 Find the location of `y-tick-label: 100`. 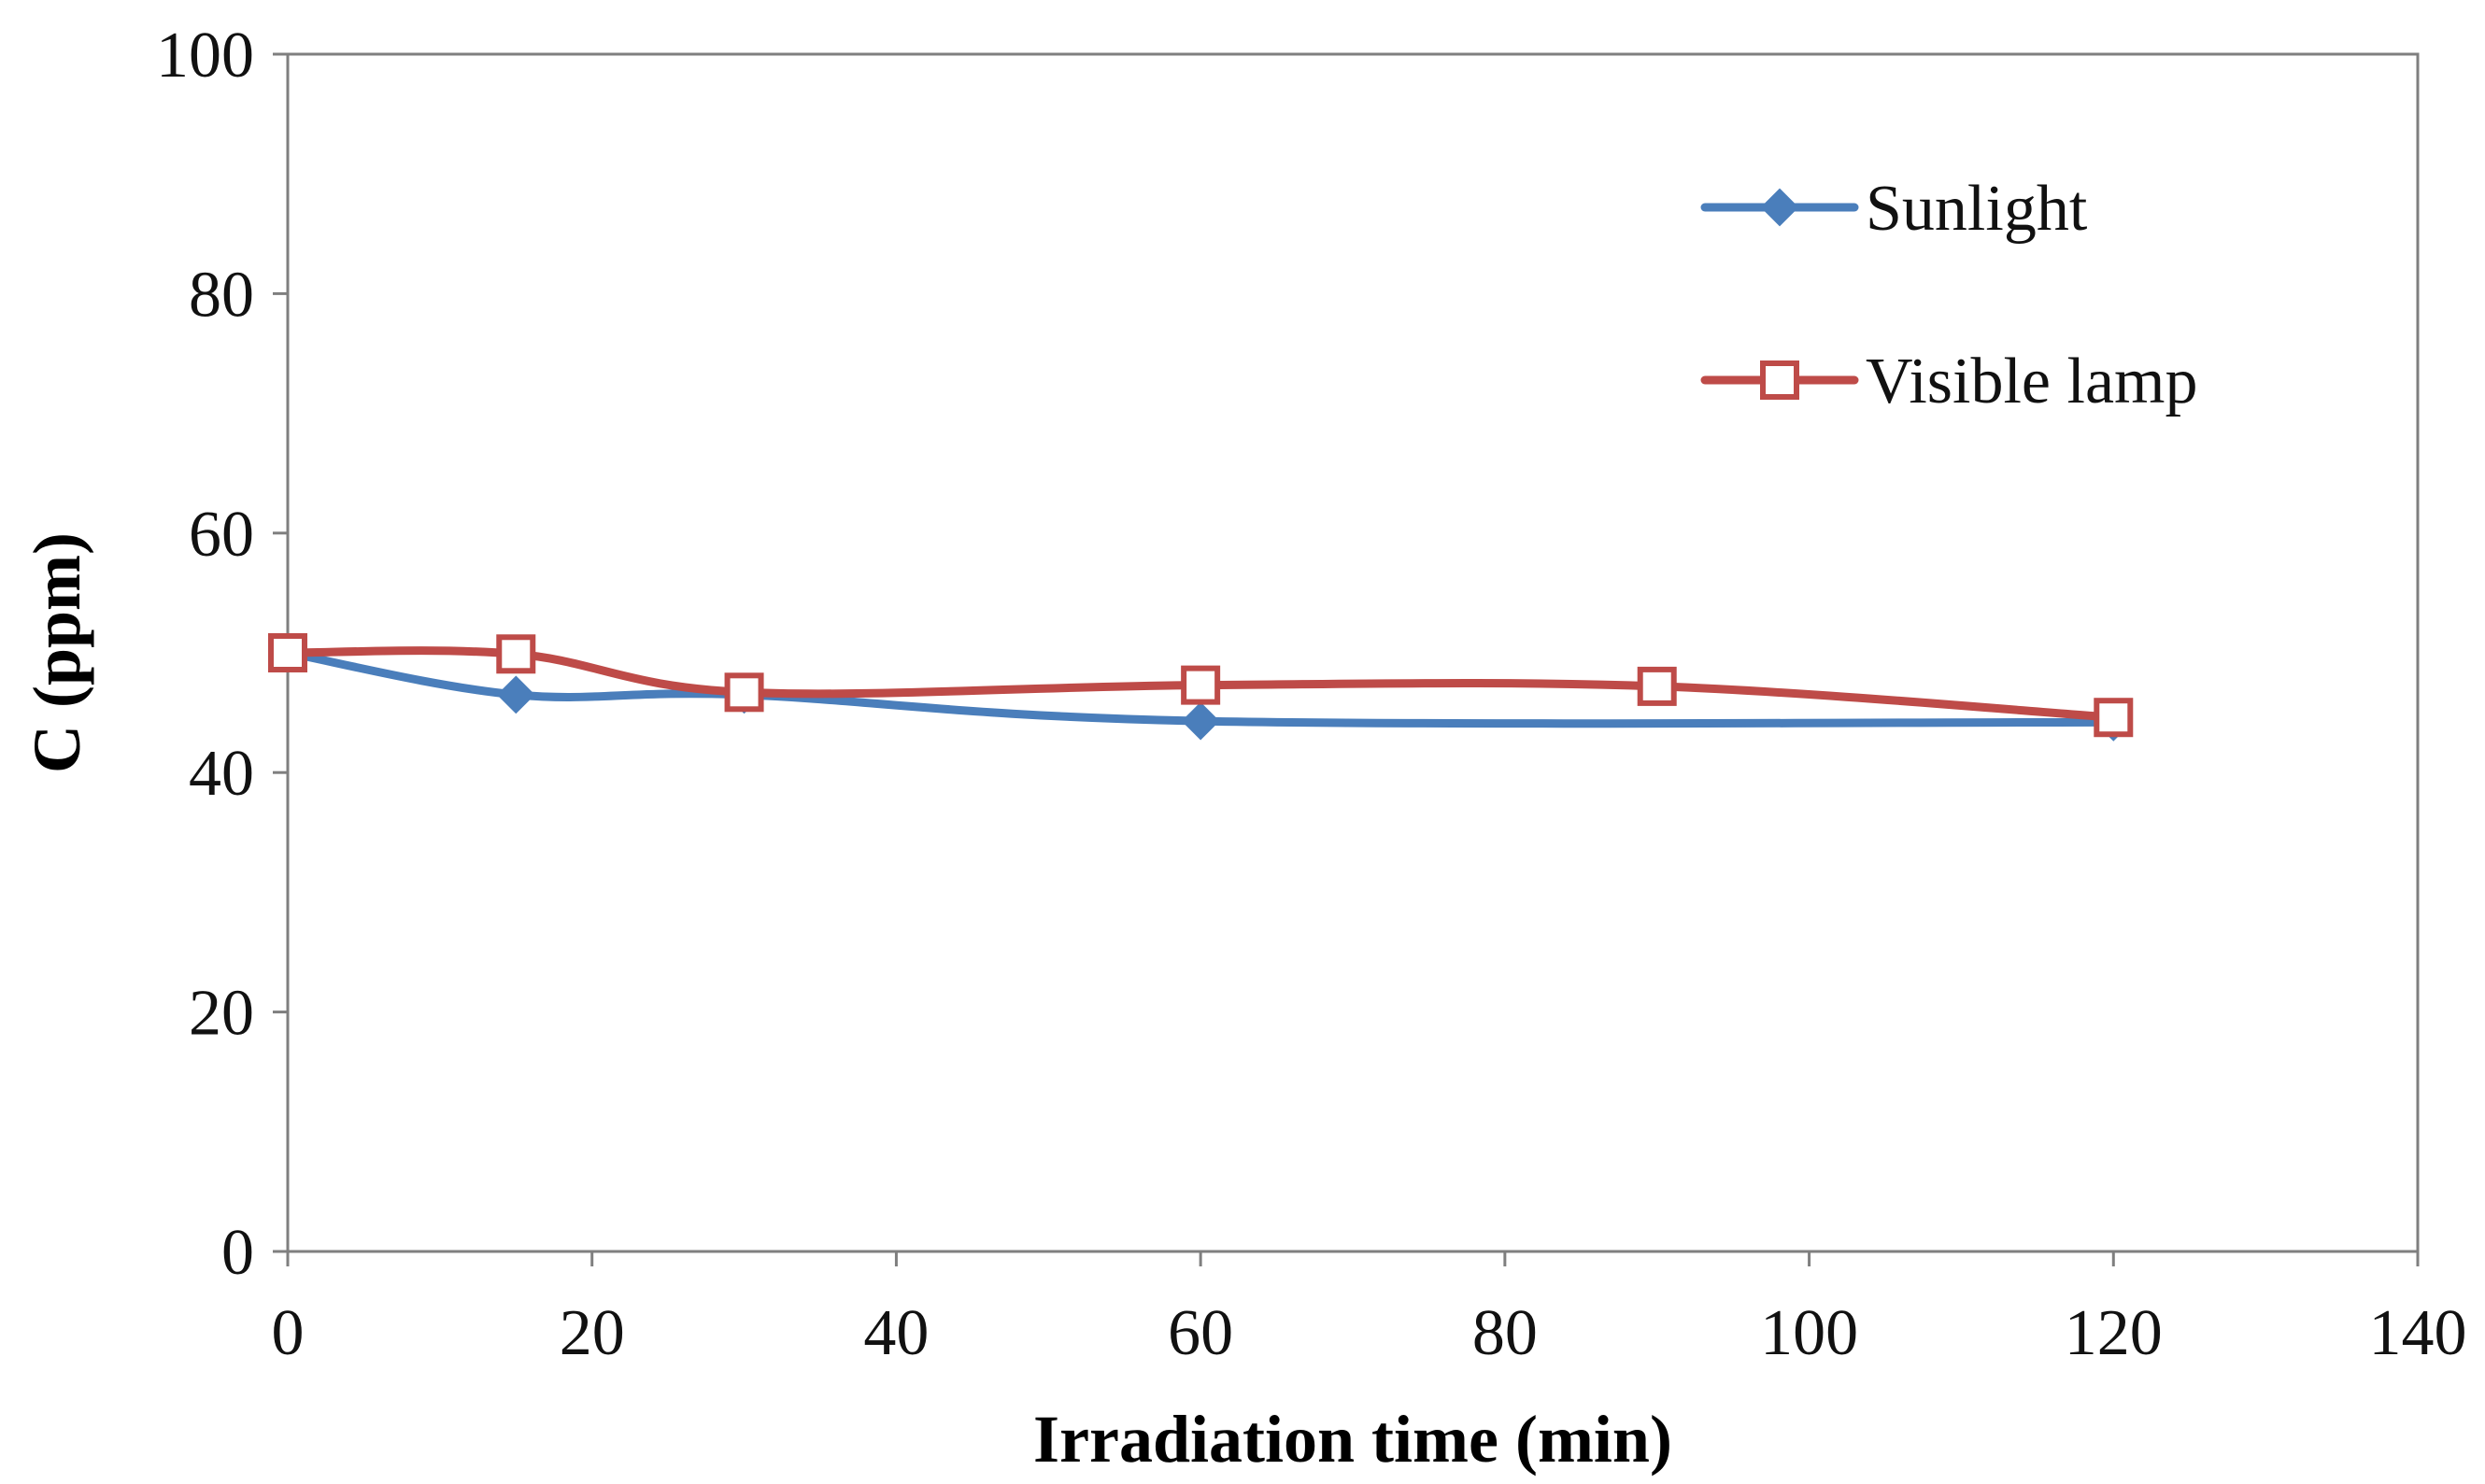

y-tick-label: 100 is located at coordinates (205, 56).